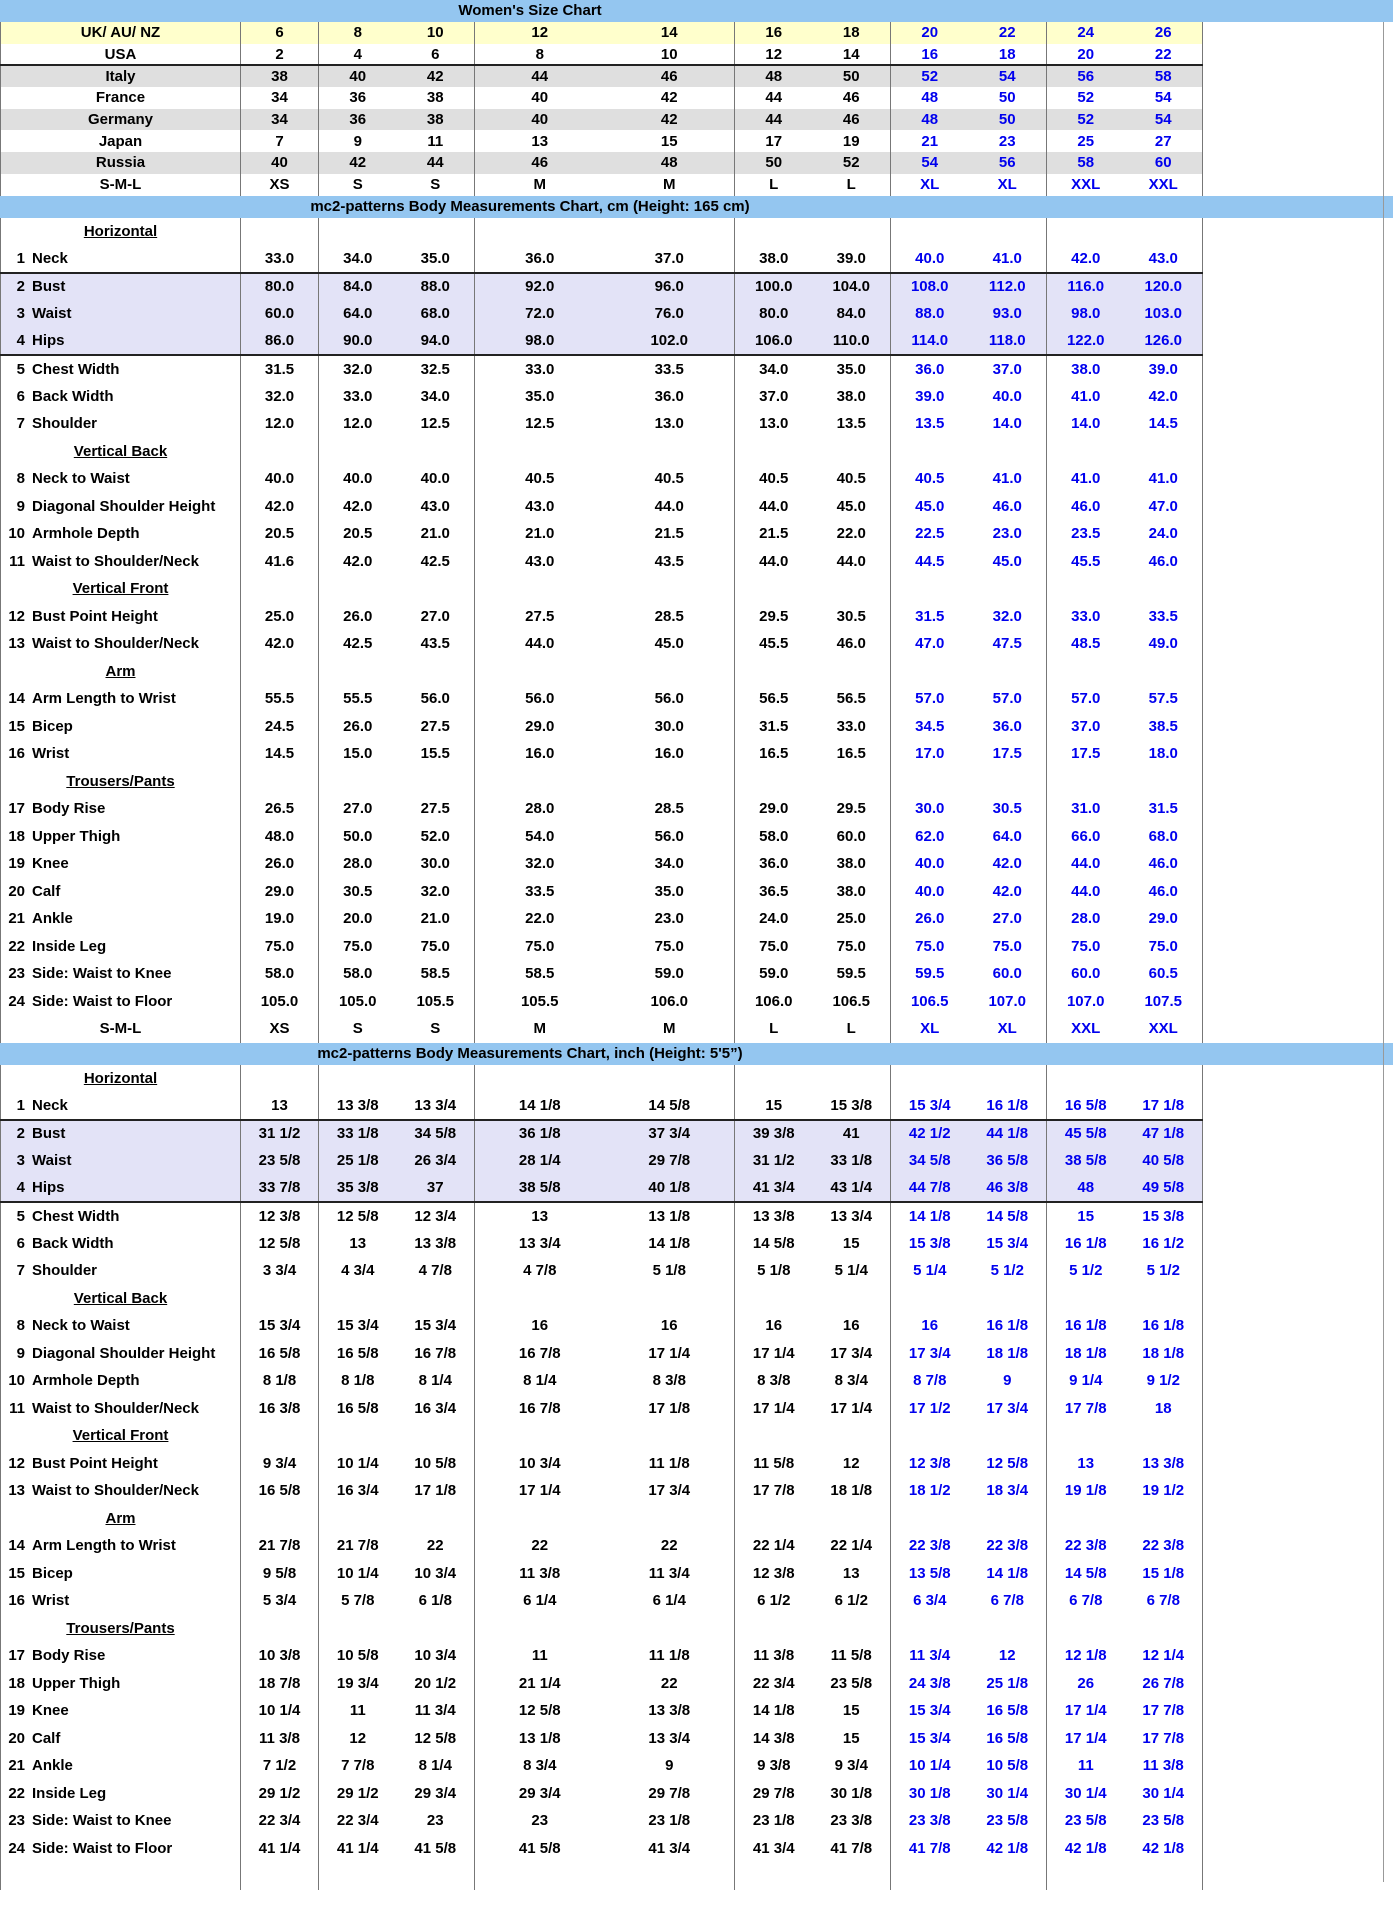 This screenshot has width=1393, height=1921. Describe the element at coordinates (279, 1573) in the screenshot. I see `value-cell: 9 5/8` at that location.